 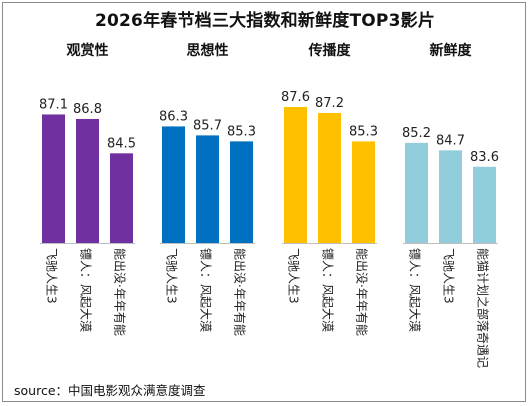 What do you see at coordinates (87, 109) in the screenshot?
I see `data-label: 86.8` at bounding box center [87, 109].